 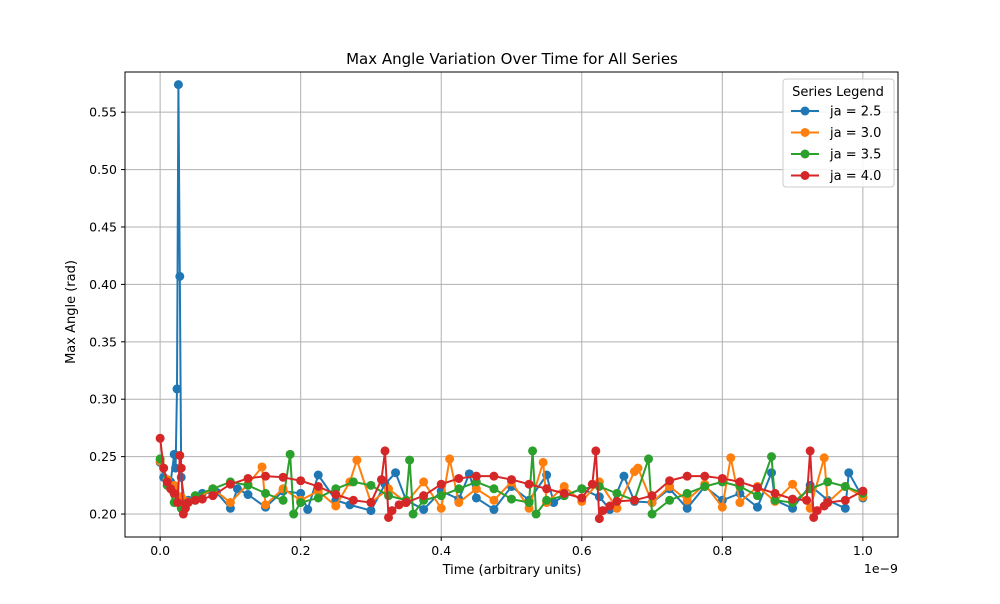 I want to click on x-tick-label: 0.4, so click(x=441, y=550).